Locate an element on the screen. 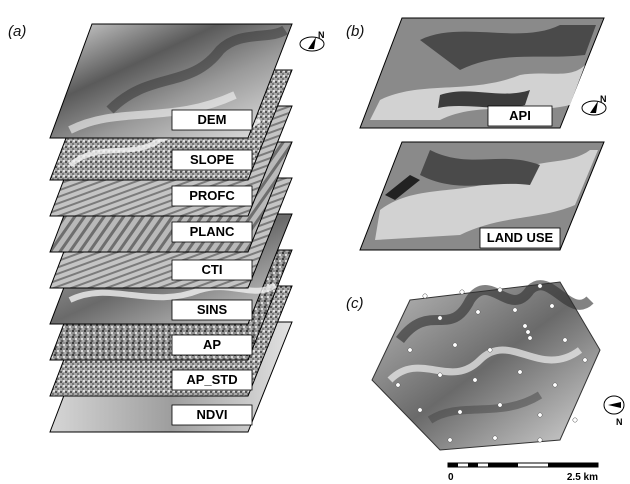 This screenshot has height=484, width=630. sample-points is located at coordinates (491, 363).